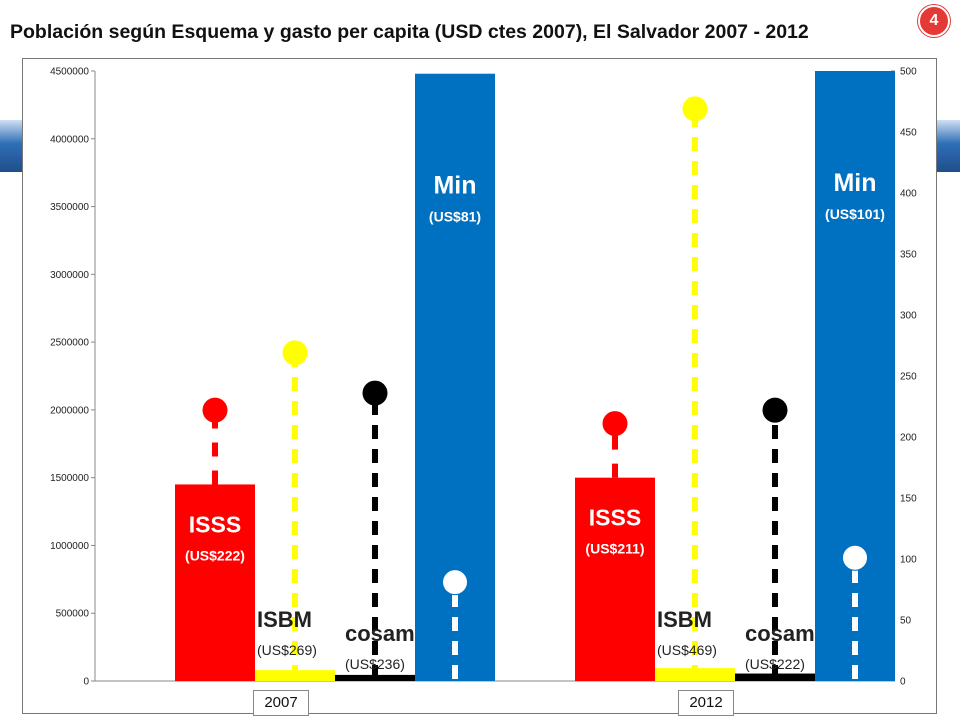 This screenshot has height=720, width=960. Describe the element at coordinates (908, 194) in the screenshot. I see `y-right-tick-label: 400` at that location.